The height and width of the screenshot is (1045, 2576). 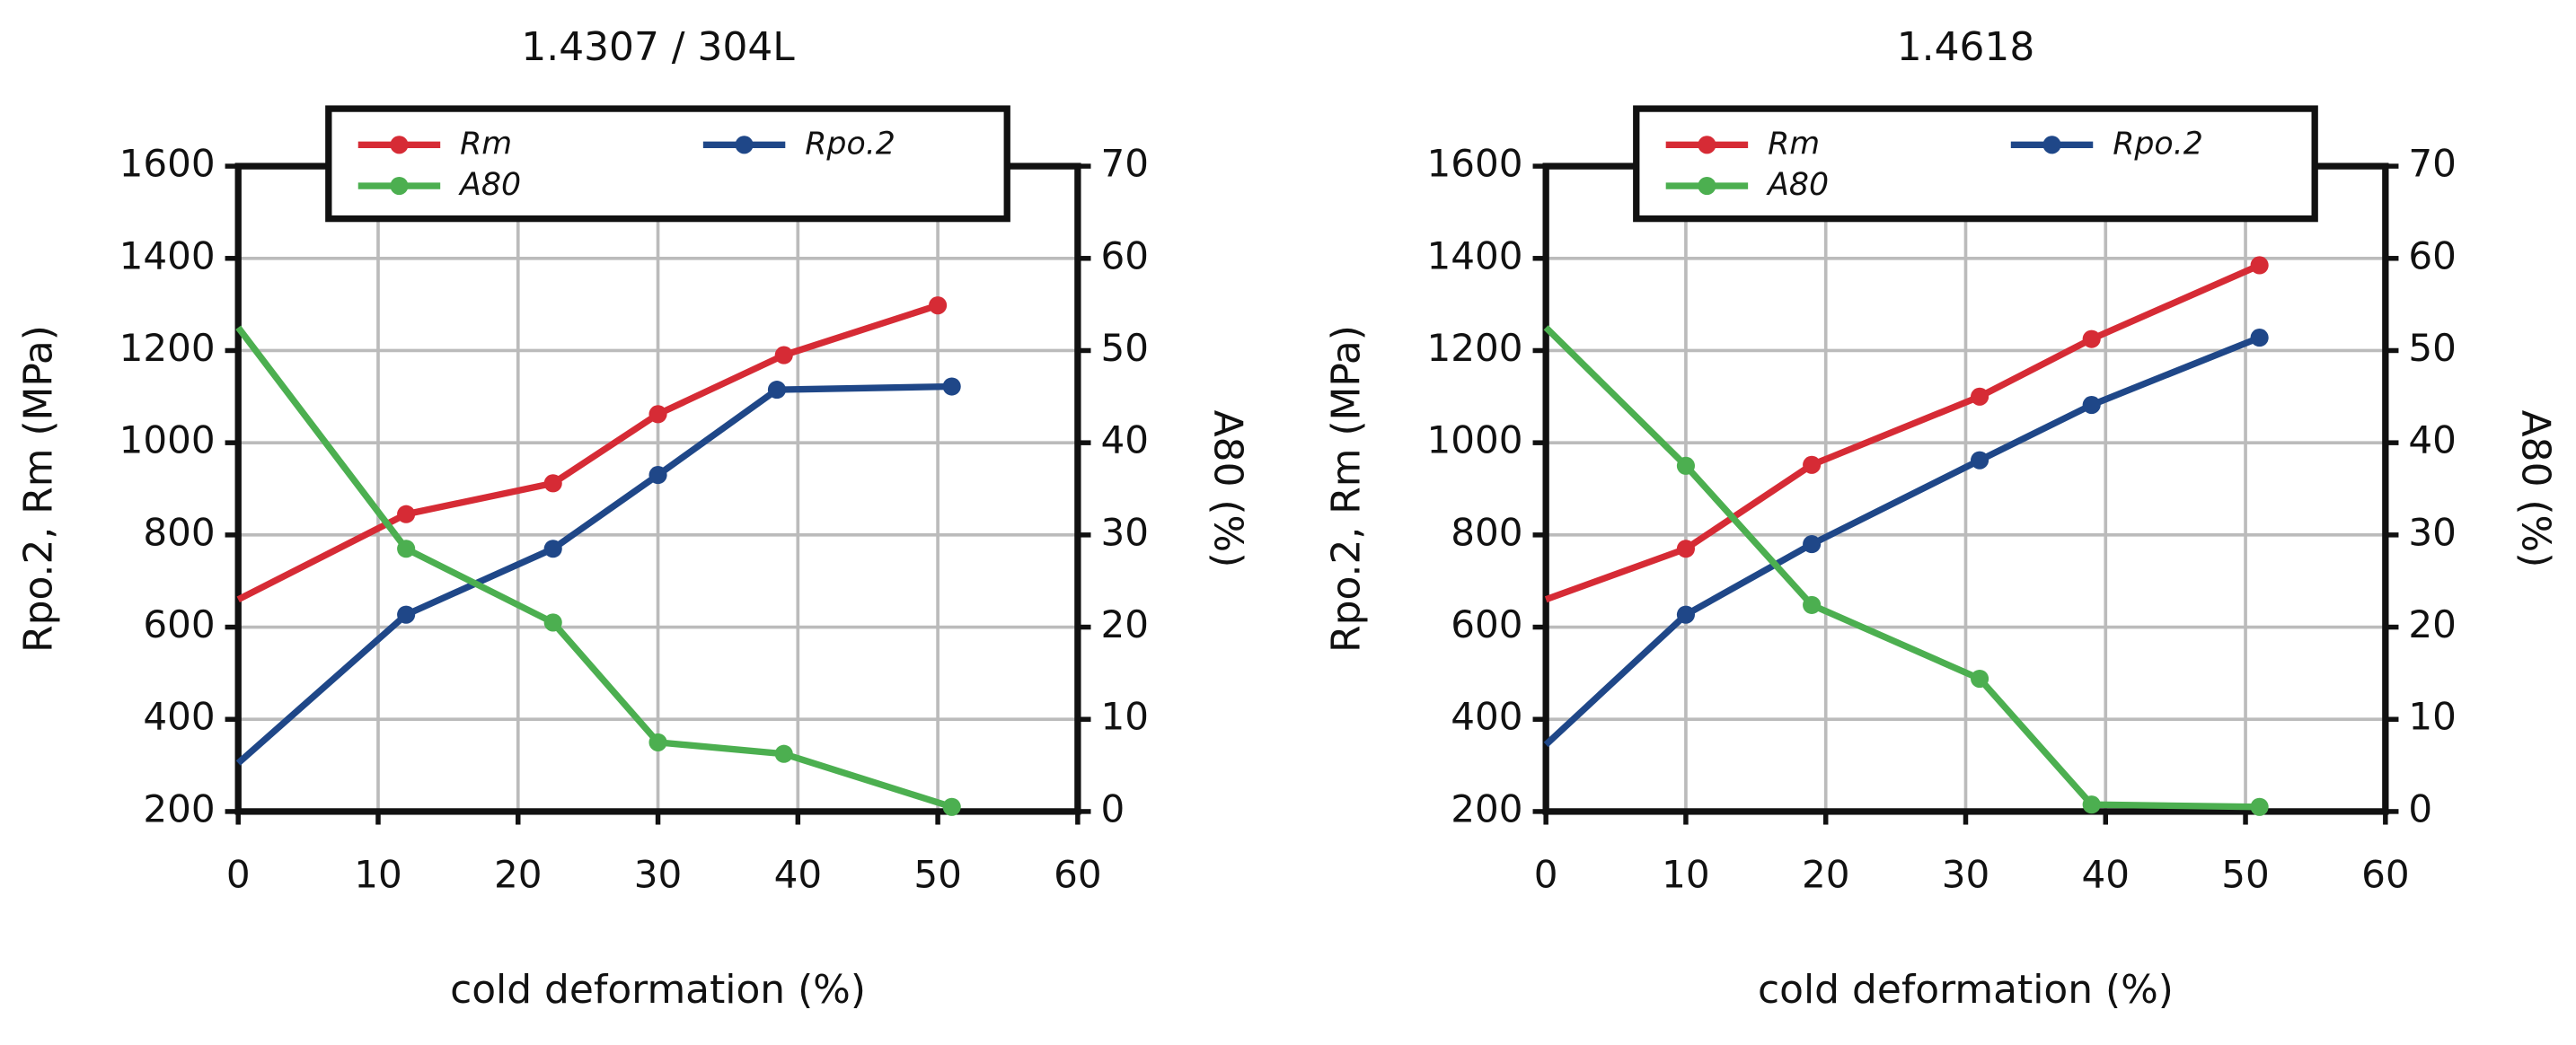 What do you see at coordinates (658, 47) in the screenshot?
I see `chart-title: 1.4307 / 304L` at bounding box center [658, 47].